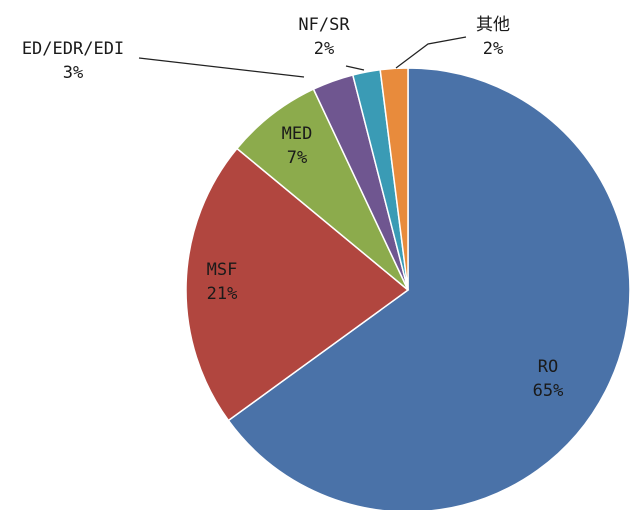 The width and height of the screenshot is (640, 510). I want to click on slice-value: 65%, so click(548, 391).